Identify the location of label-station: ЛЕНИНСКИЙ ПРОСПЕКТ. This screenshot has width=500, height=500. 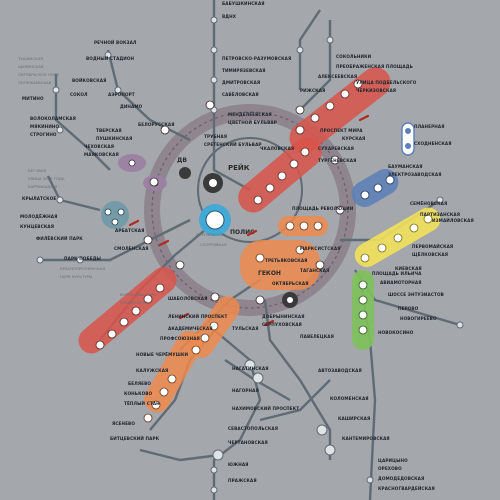
(198, 316).